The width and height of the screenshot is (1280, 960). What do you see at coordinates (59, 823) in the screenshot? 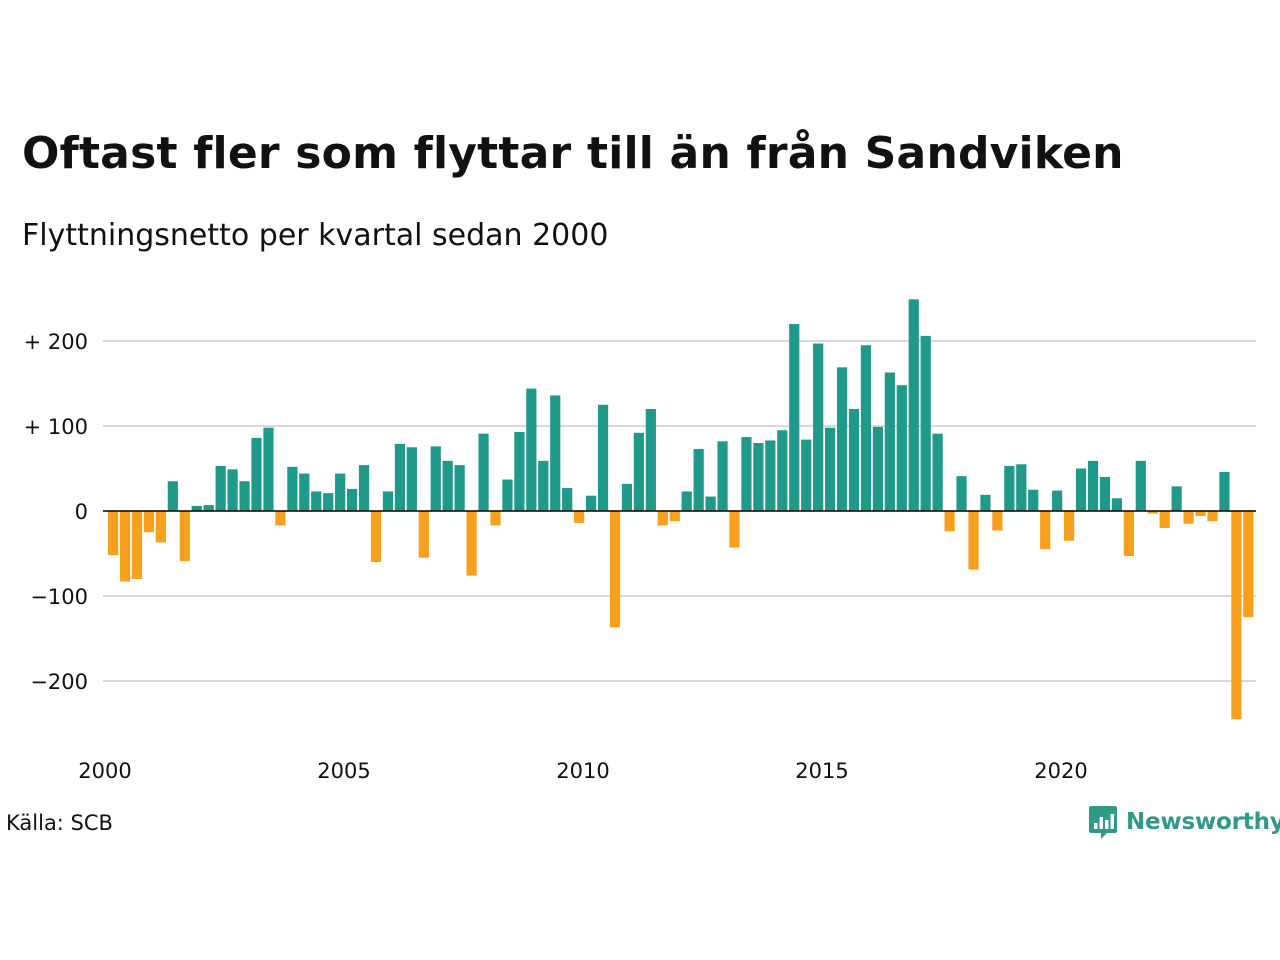
I see `source-note: Källa: SCB` at bounding box center [59, 823].